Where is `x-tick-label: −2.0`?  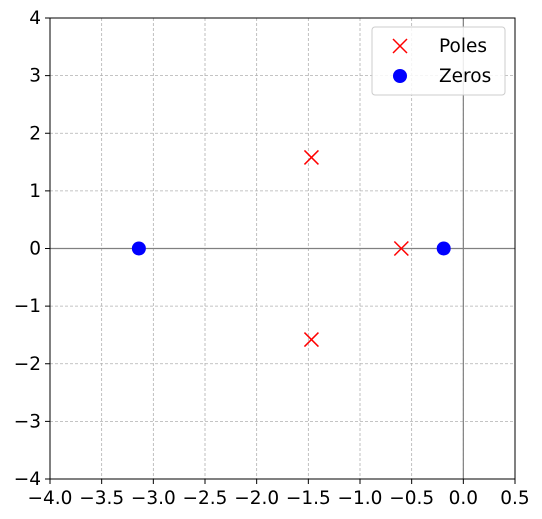 x-tick-label: −2.0 is located at coordinates (256, 498).